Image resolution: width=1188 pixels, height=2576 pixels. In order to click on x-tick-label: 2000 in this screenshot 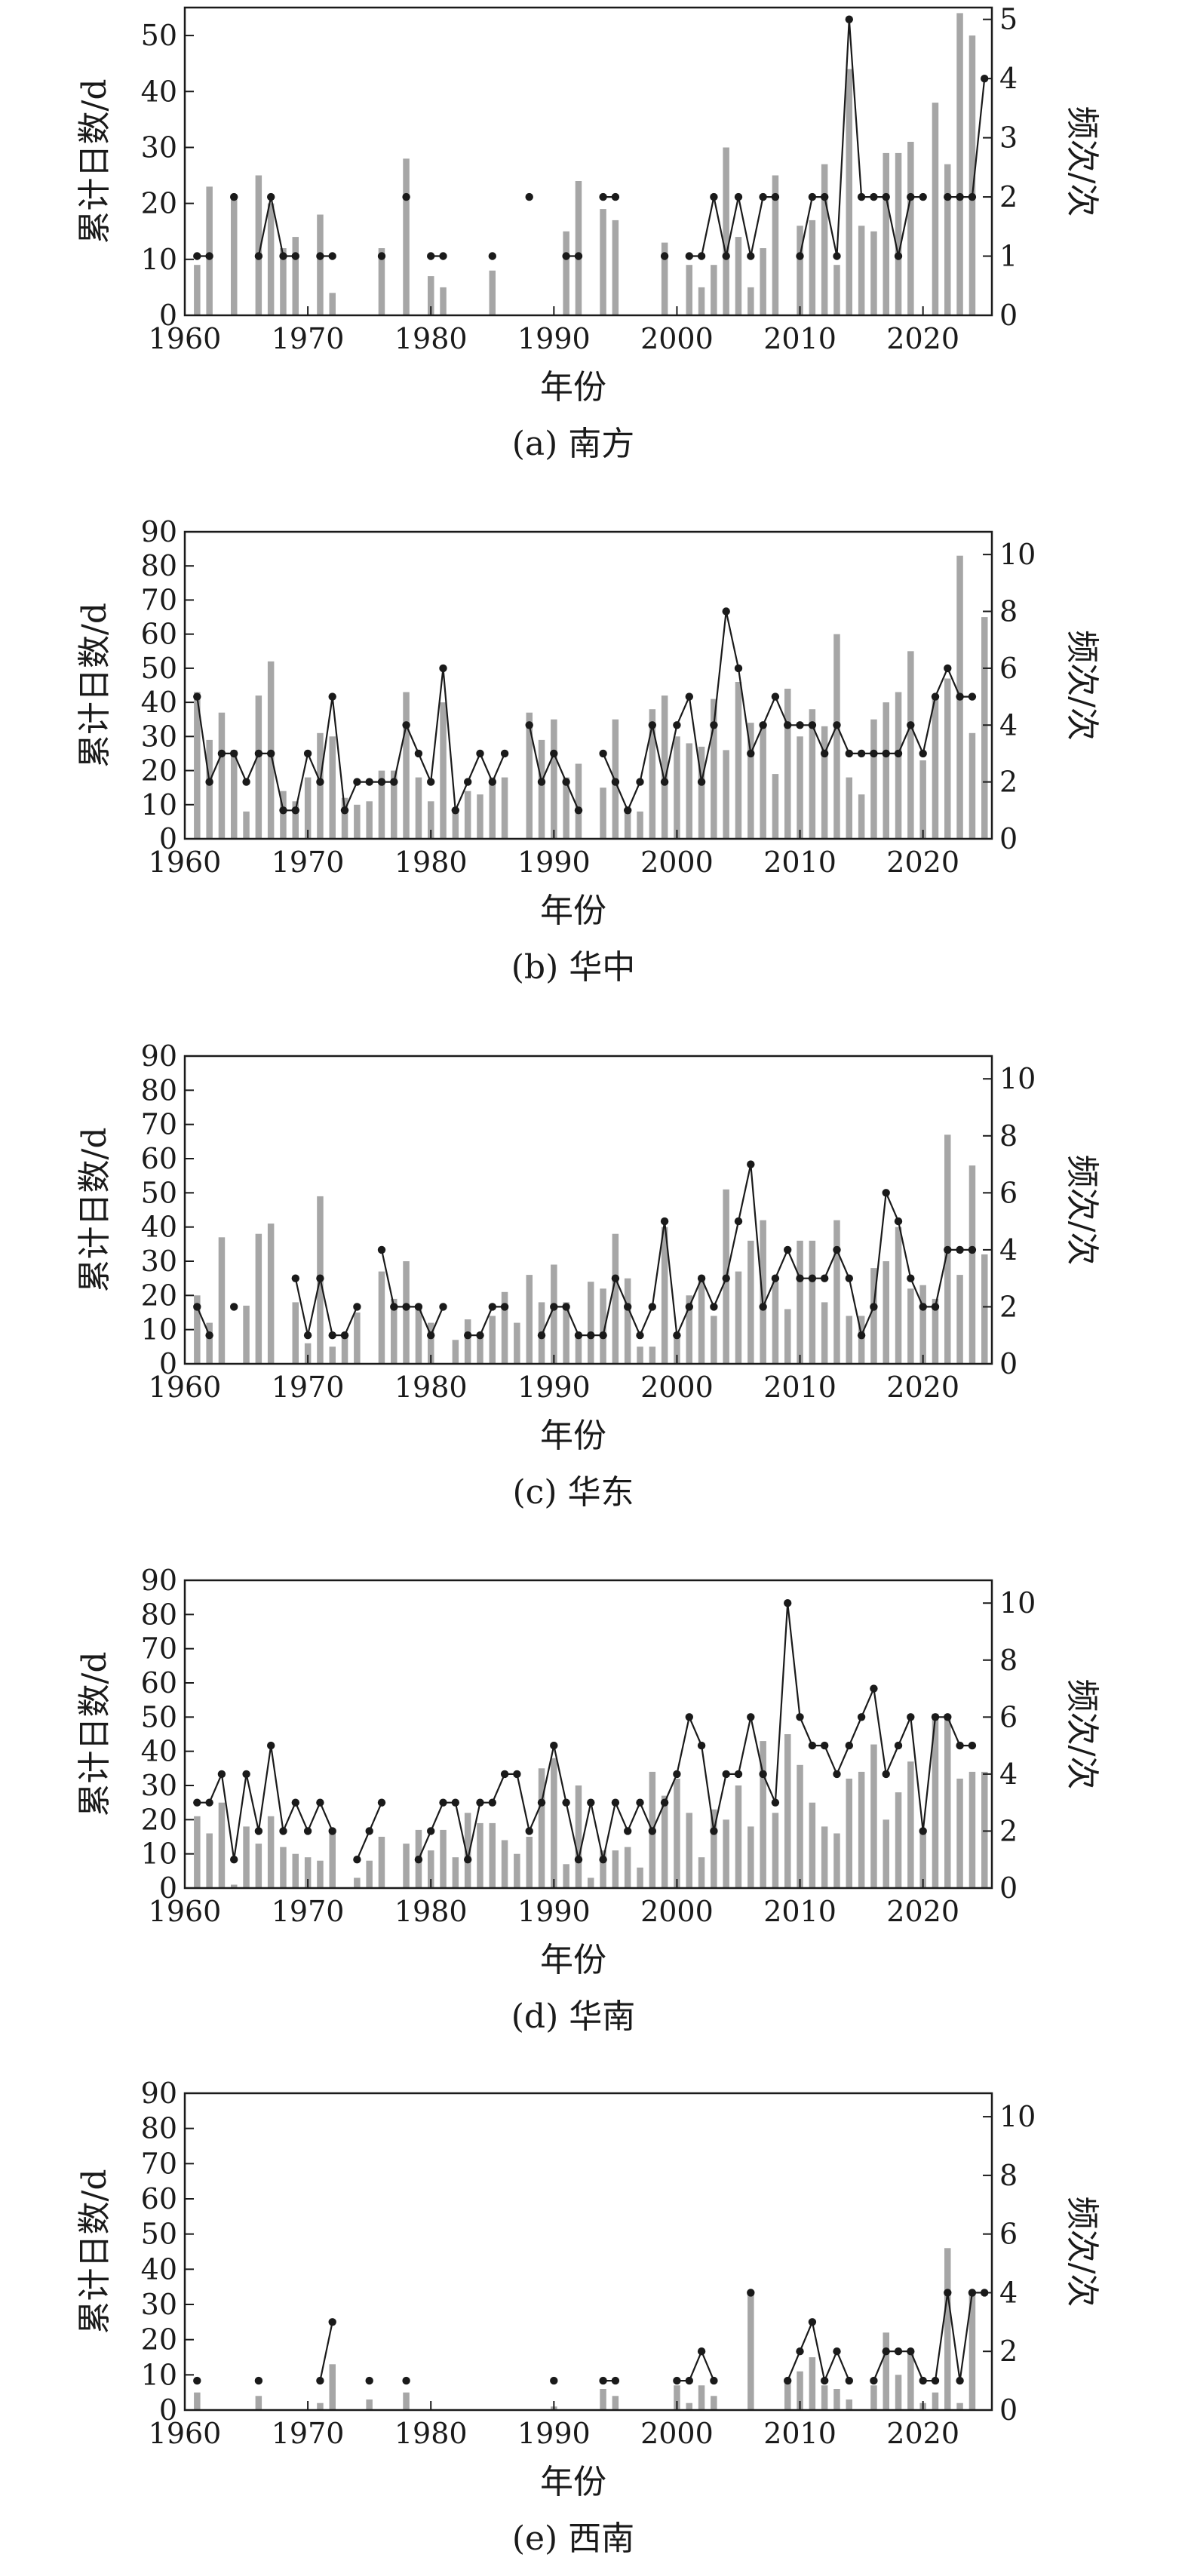, I will do `click(677, 1387)`.